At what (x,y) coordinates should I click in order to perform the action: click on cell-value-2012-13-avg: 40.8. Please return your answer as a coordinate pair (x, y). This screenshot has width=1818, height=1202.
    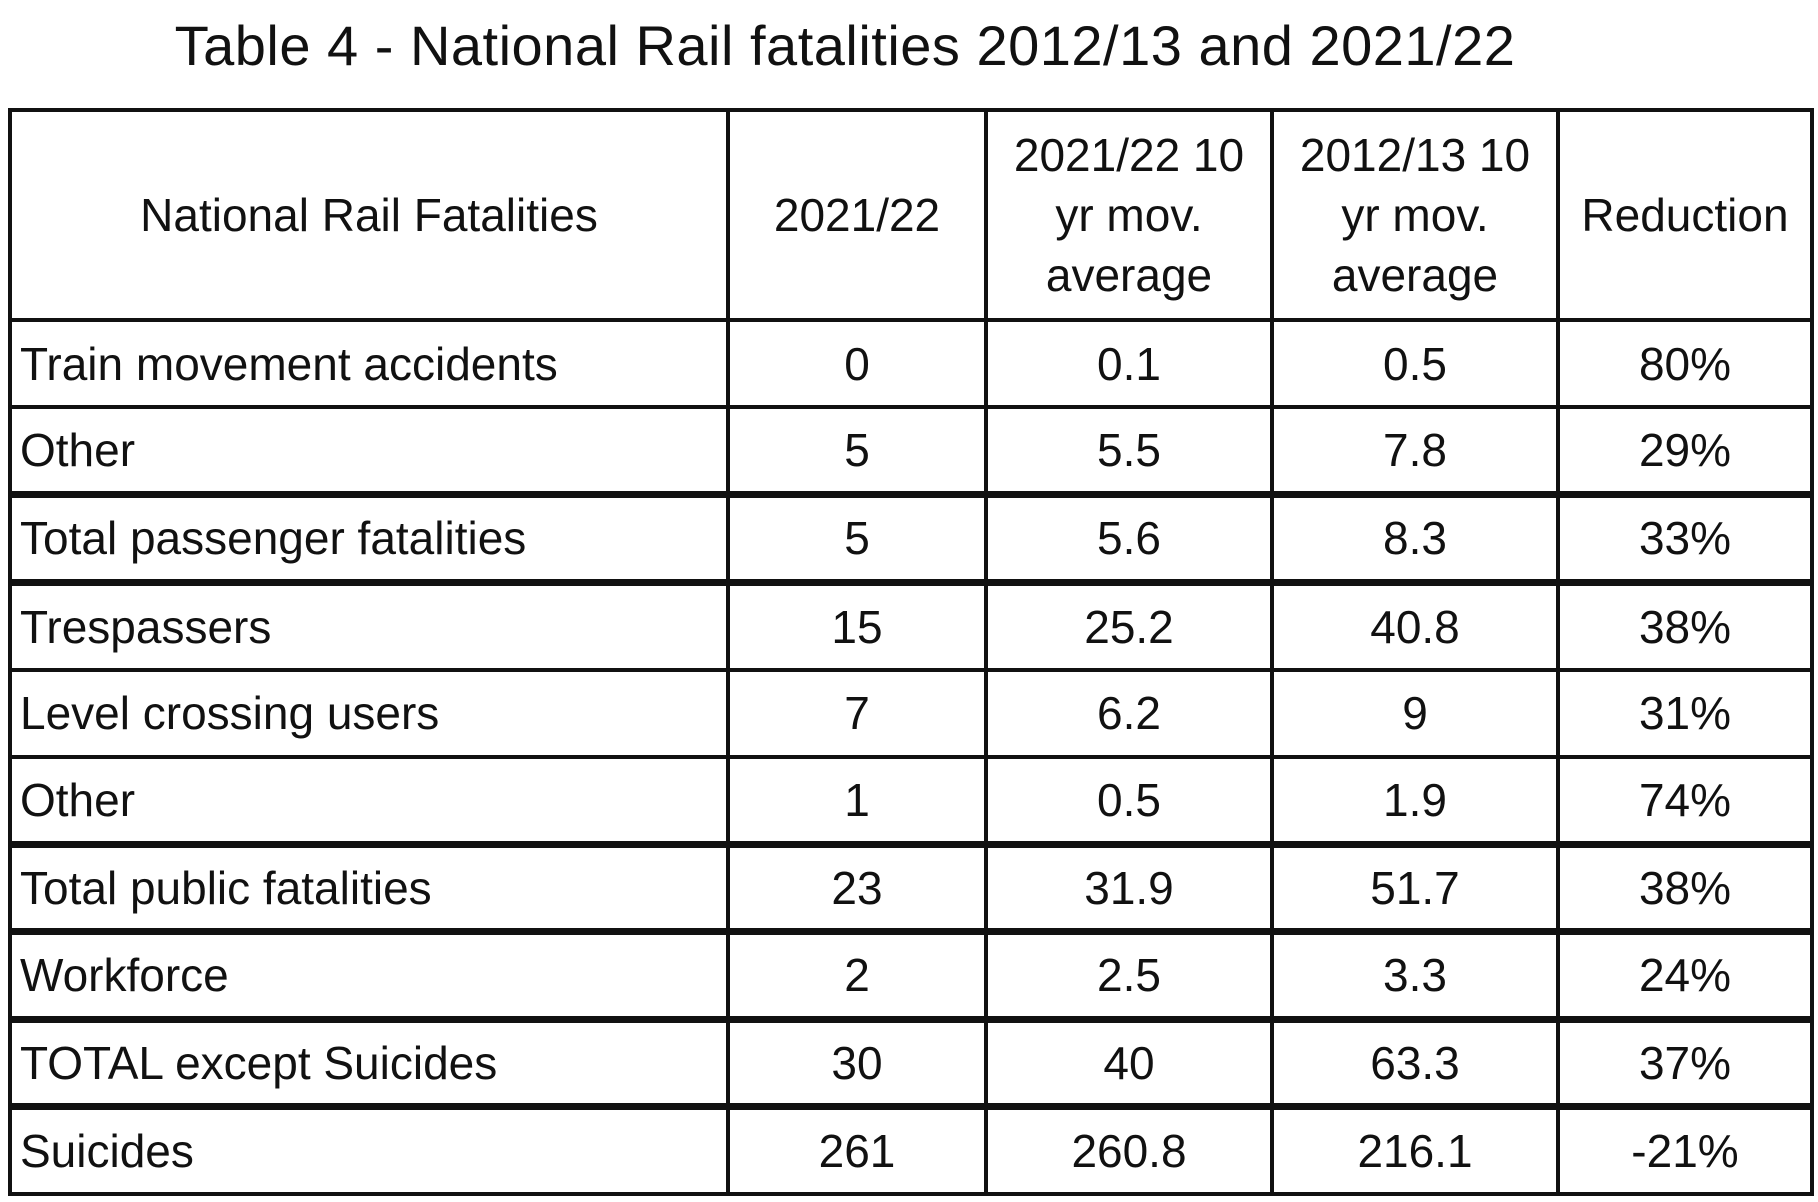
    Looking at the image, I should click on (1415, 625).